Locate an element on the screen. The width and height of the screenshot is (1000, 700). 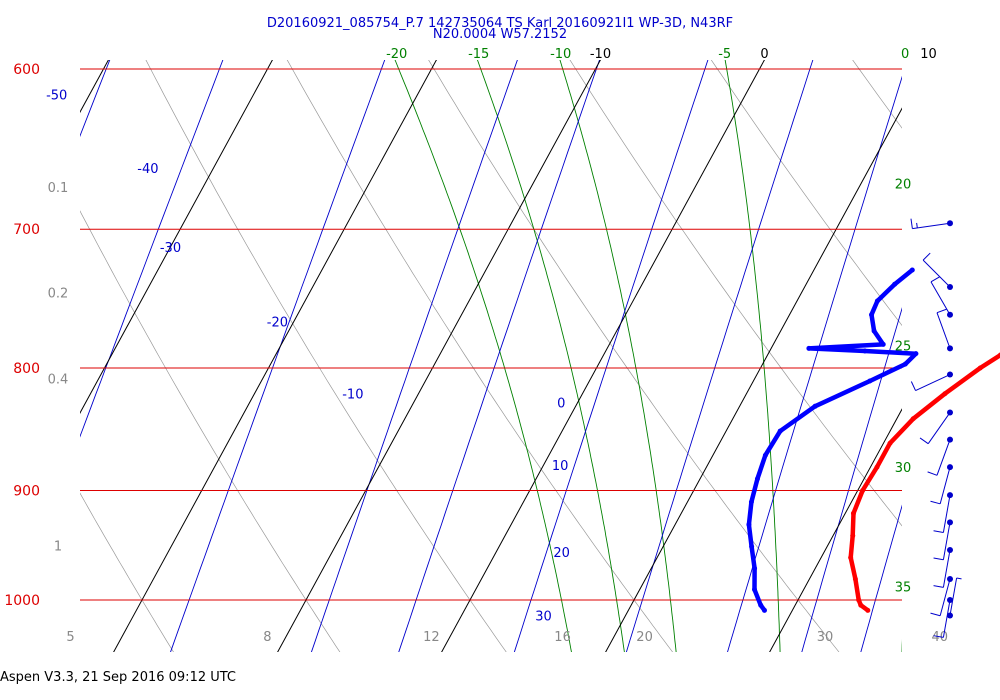
moist-adiabat-label: -10 is located at coordinates (560, 54).